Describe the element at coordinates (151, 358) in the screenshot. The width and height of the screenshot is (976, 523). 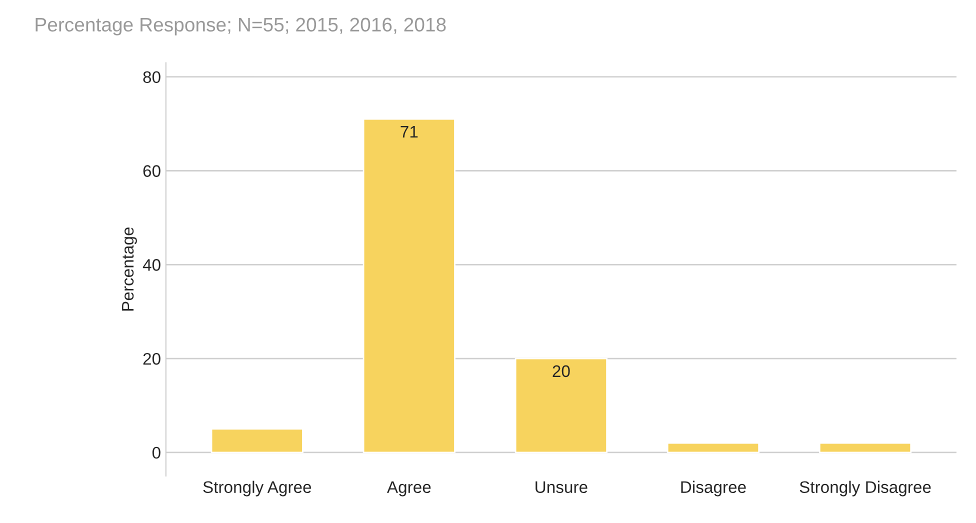
I see `y-tick-label: 20` at that location.